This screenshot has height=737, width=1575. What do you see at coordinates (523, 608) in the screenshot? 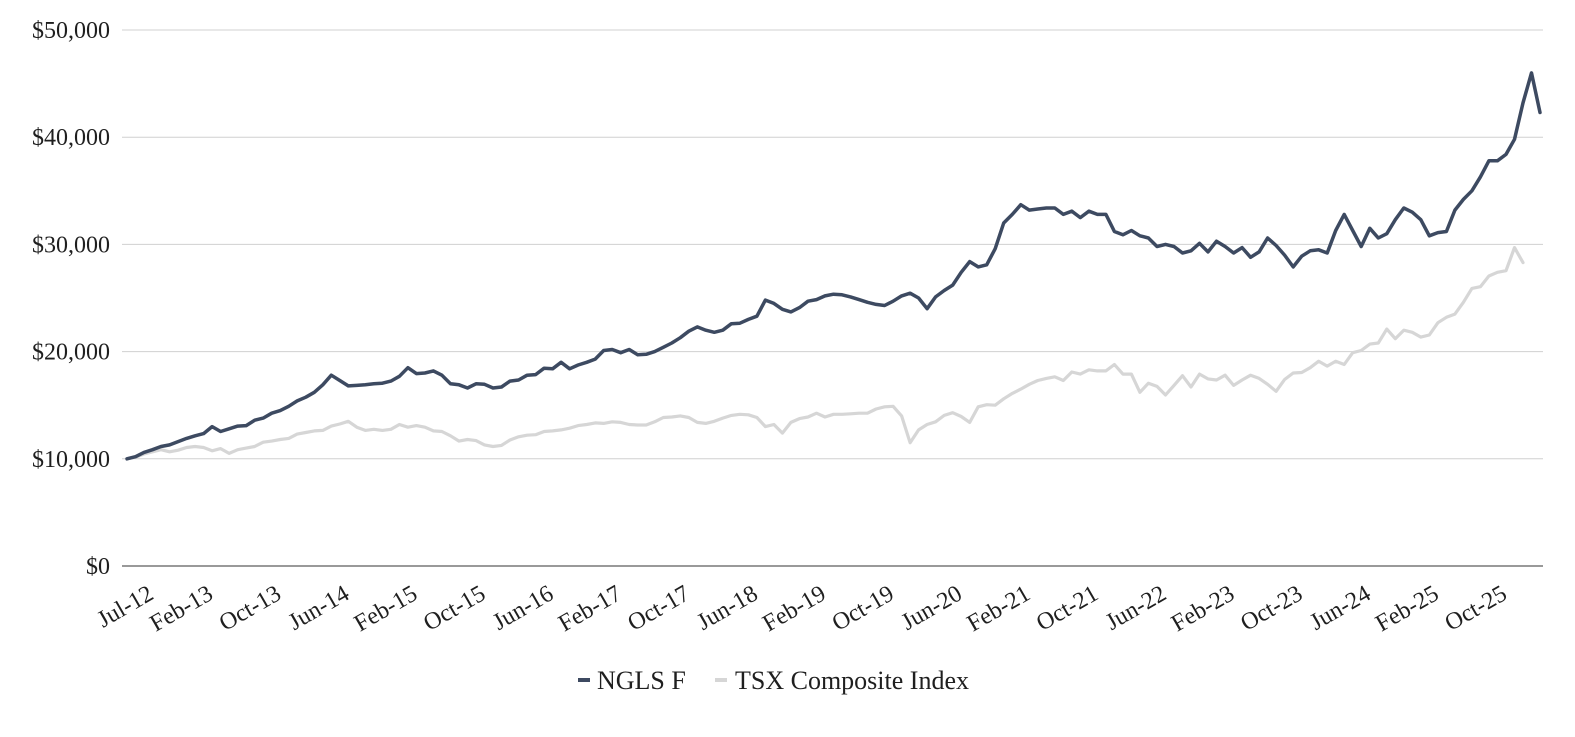
I see `x-tick-label: Jun-16` at bounding box center [523, 608].